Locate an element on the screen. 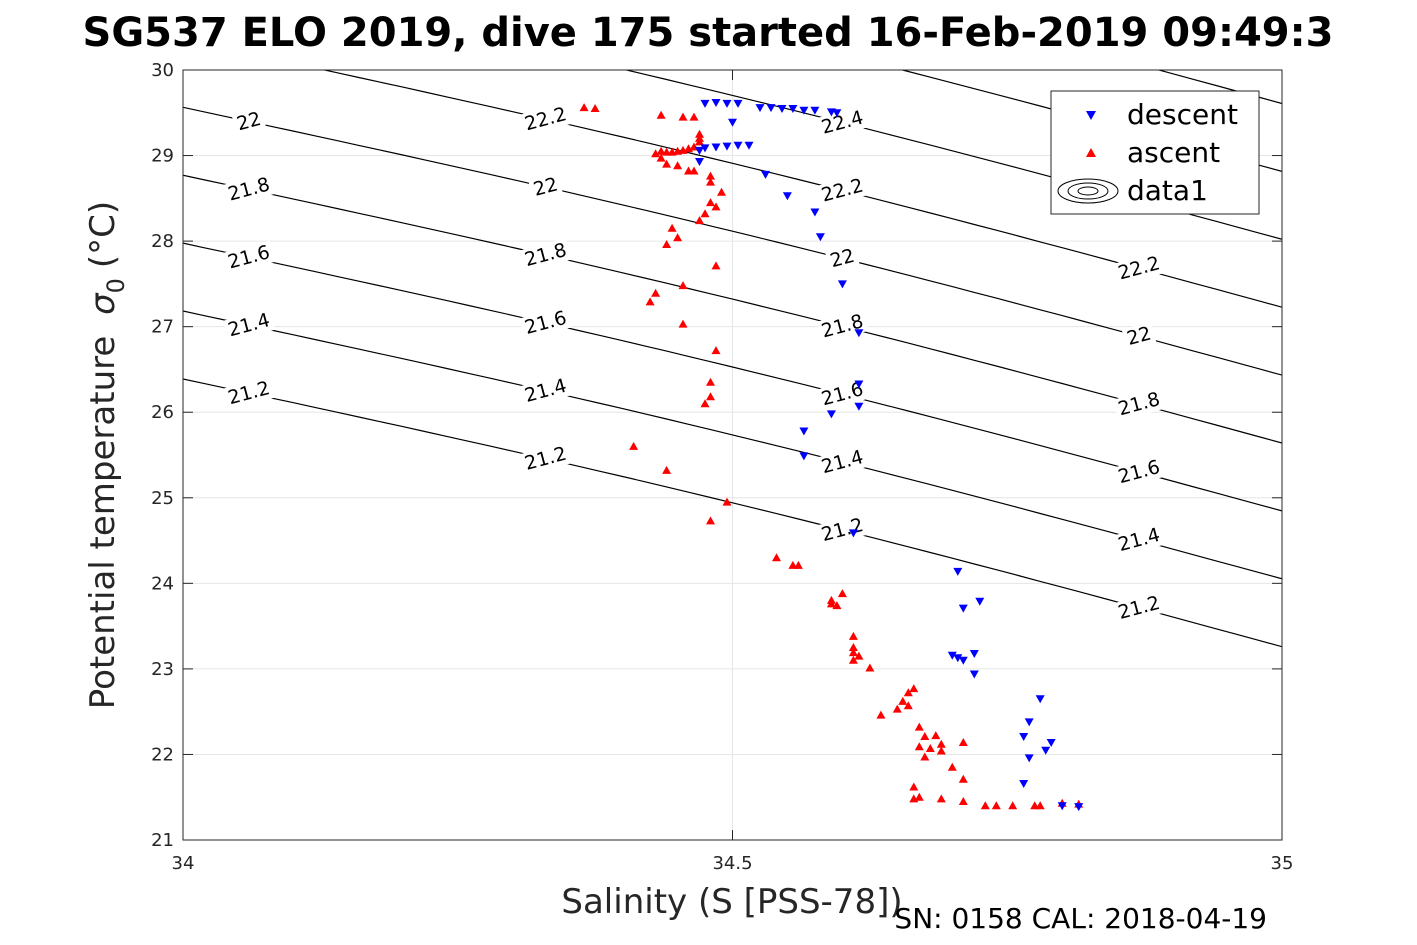 This screenshot has width=1417, height=945. y-tick-label: 26 is located at coordinates (162, 412).